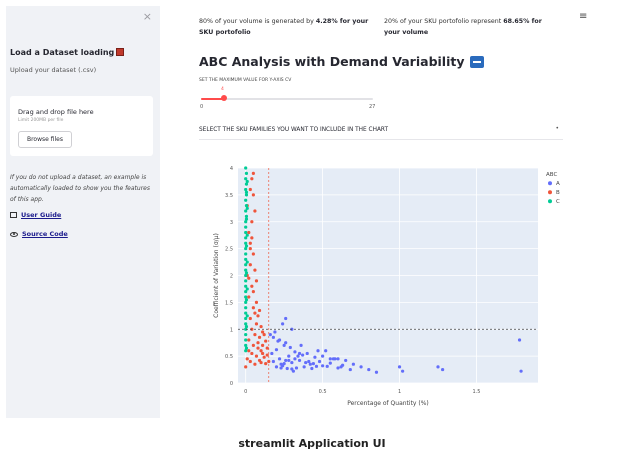 The height and width of the screenshot is (459, 624). What do you see at coordinates (245, 80) in the screenshot?
I see `slider-label: SET THE MAXIMUM VALUE FOR Y-AXIS CV` at bounding box center [245, 80].